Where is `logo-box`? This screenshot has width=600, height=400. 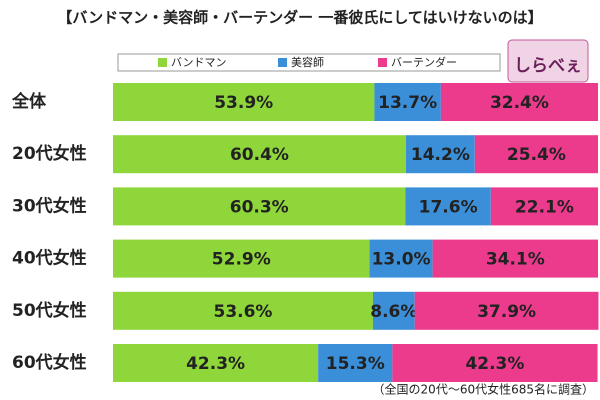 logo-box is located at coordinates (548, 61).